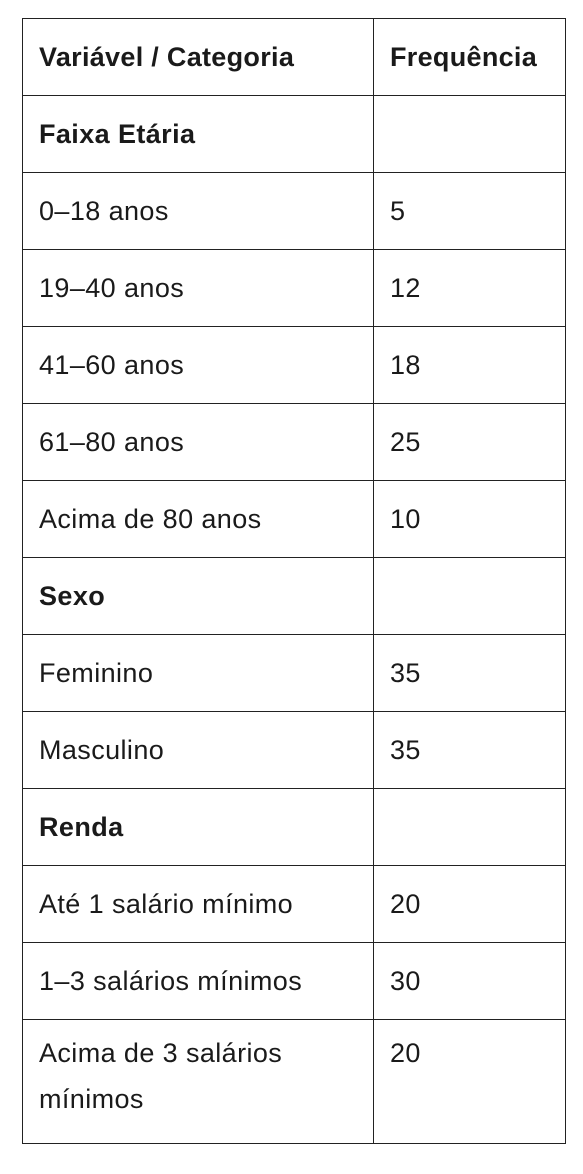  Describe the element at coordinates (469, 981) in the screenshot. I see `frequency-value: 30` at that location.